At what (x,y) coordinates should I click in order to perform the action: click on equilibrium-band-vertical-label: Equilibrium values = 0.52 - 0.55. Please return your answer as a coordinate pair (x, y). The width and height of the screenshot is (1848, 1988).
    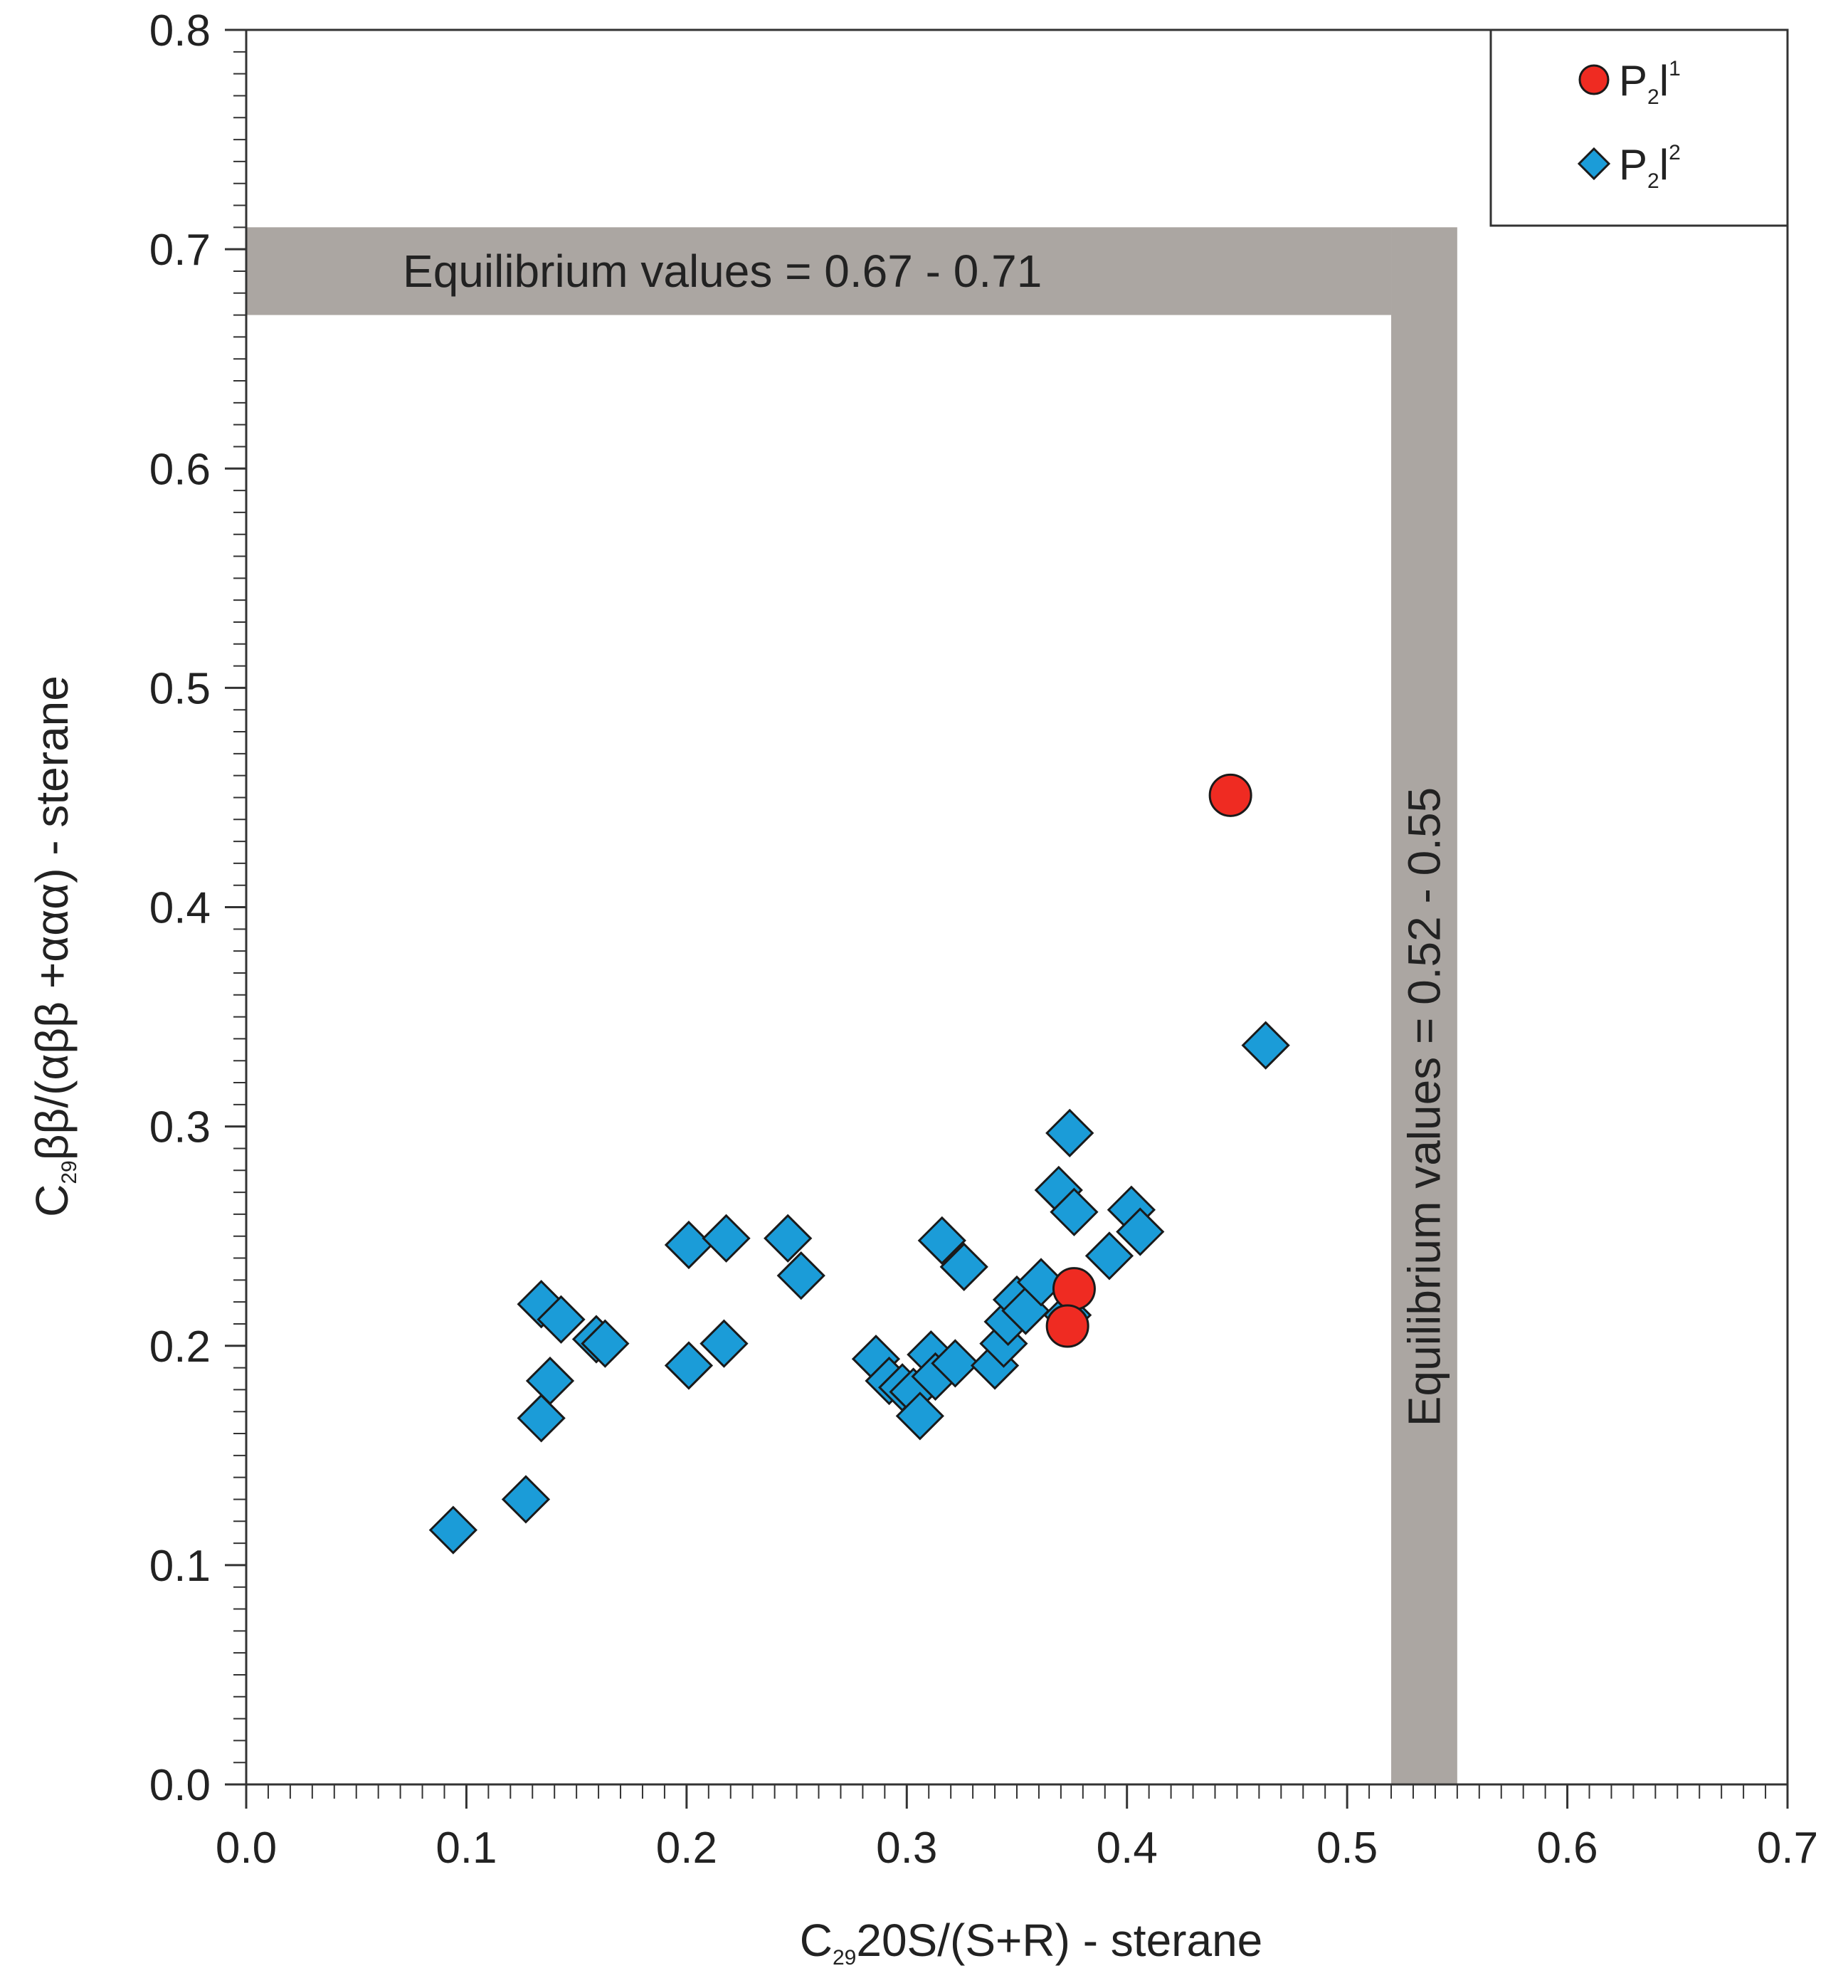
    Looking at the image, I should click on (1424, 1106).